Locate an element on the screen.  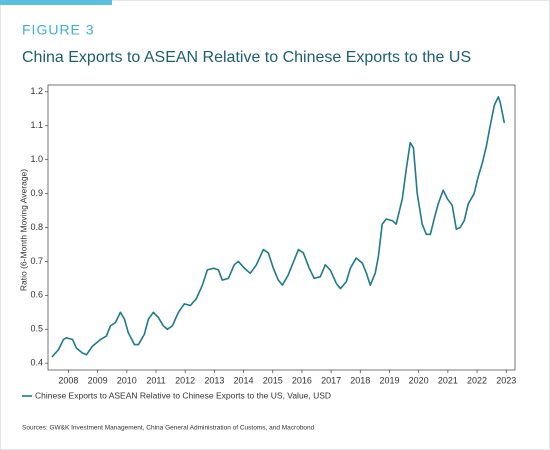
x-tick-label: 2009 is located at coordinates (98, 380).